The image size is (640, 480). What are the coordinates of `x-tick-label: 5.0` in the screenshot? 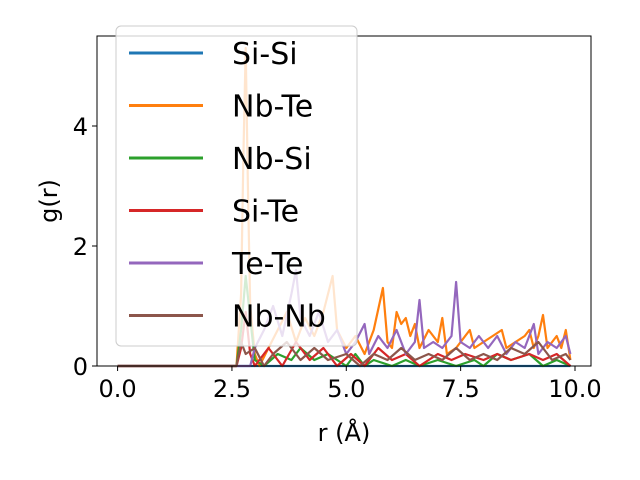 It's located at (346, 389).